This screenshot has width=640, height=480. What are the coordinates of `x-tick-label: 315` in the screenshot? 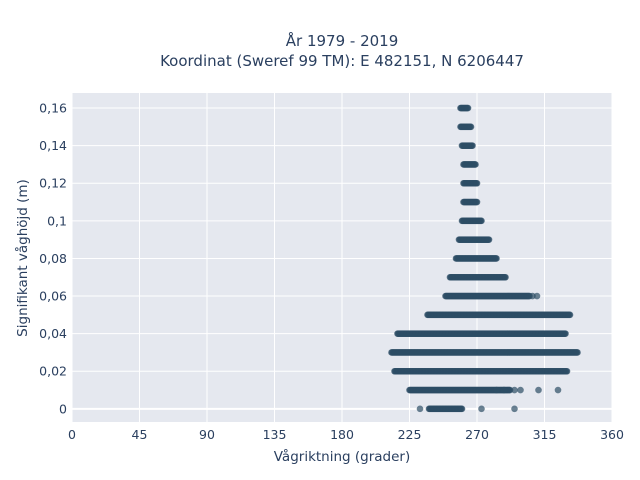 It's located at (545, 434).